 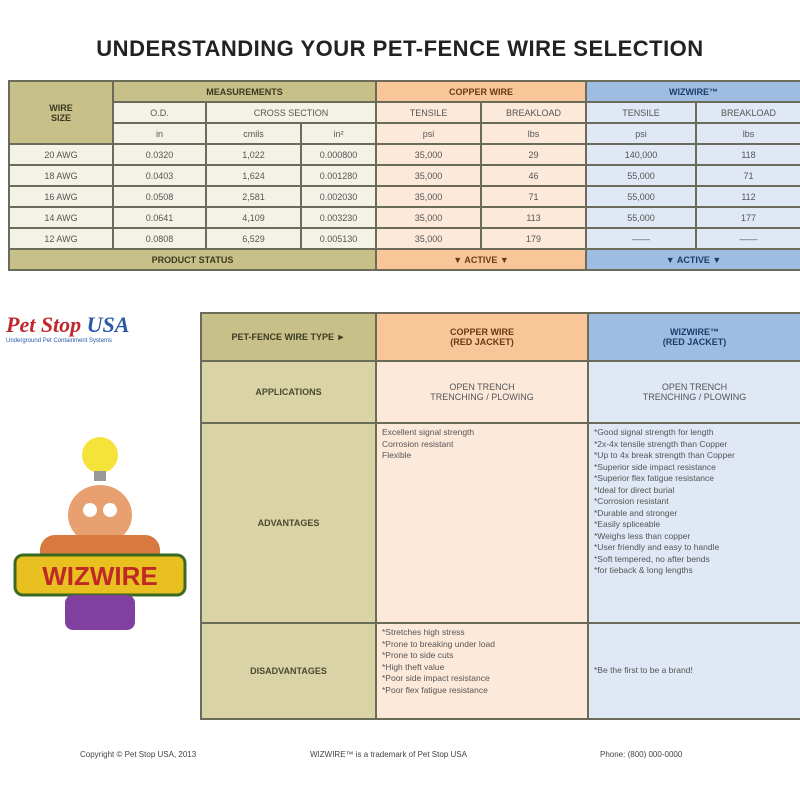 I want to click on cross-section-header: CROSS SECTION, so click(x=291, y=112).